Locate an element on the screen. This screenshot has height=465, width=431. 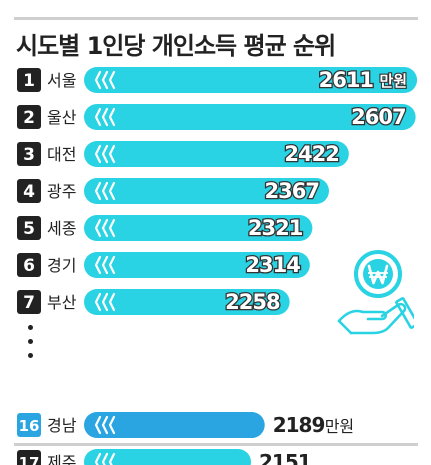
rank-number: 7 is located at coordinates (29, 303).